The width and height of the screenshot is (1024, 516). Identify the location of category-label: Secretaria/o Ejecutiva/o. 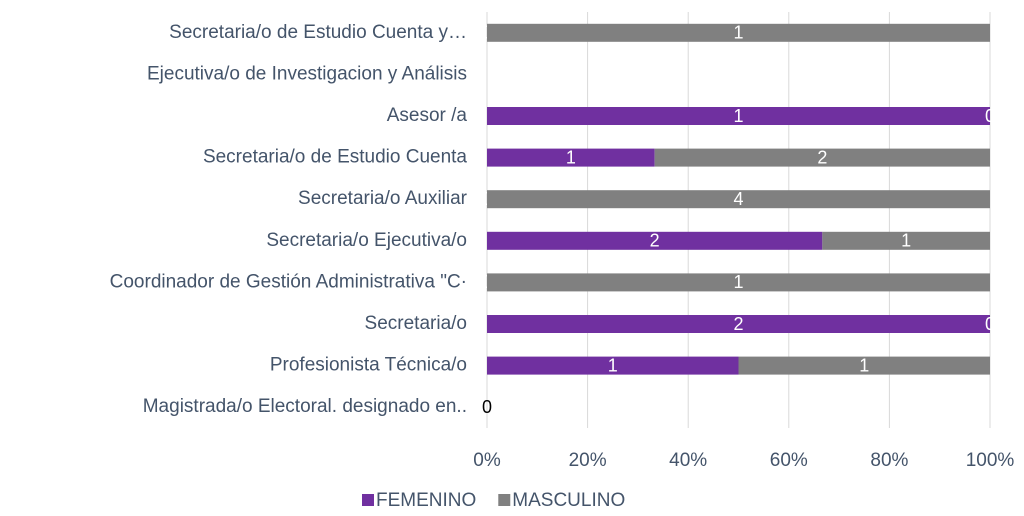
(366, 240).